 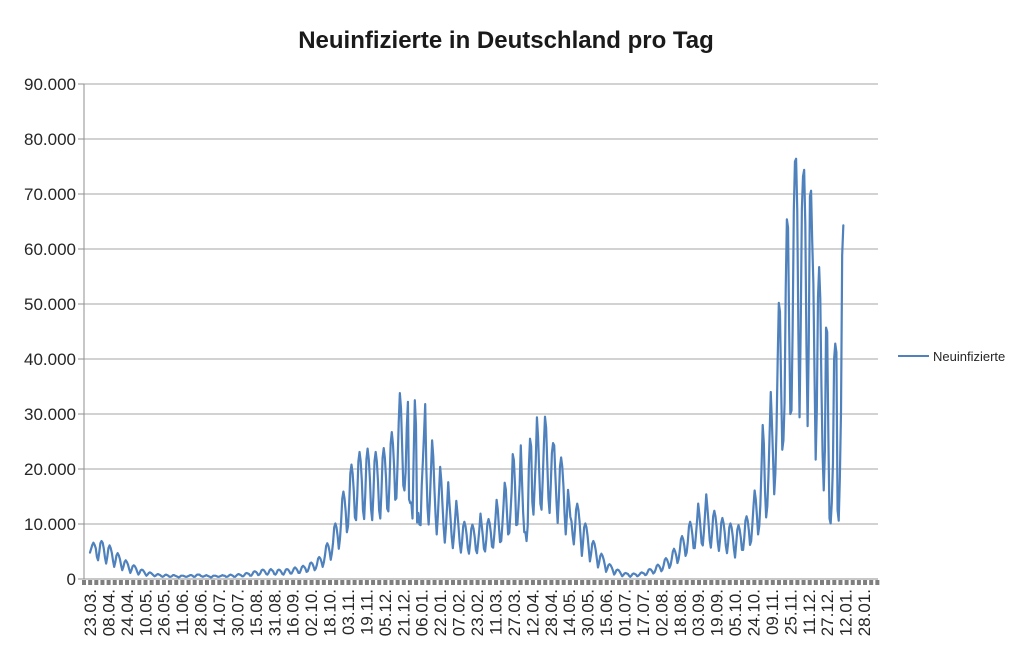 I want to click on x-tick-label: 21.12., so click(x=403, y=612).